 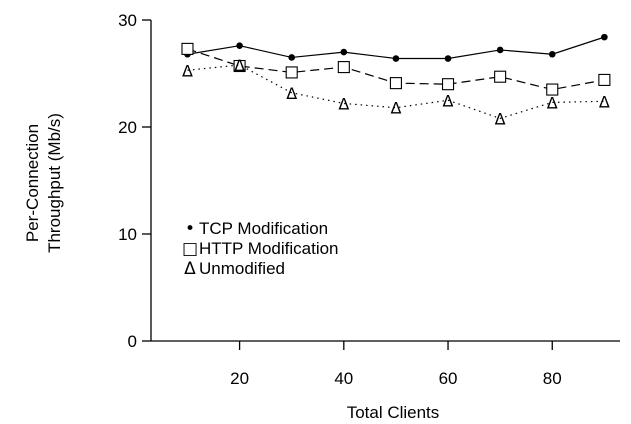 I want to click on legend-marker-unmodified: Δ, so click(x=190, y=269).